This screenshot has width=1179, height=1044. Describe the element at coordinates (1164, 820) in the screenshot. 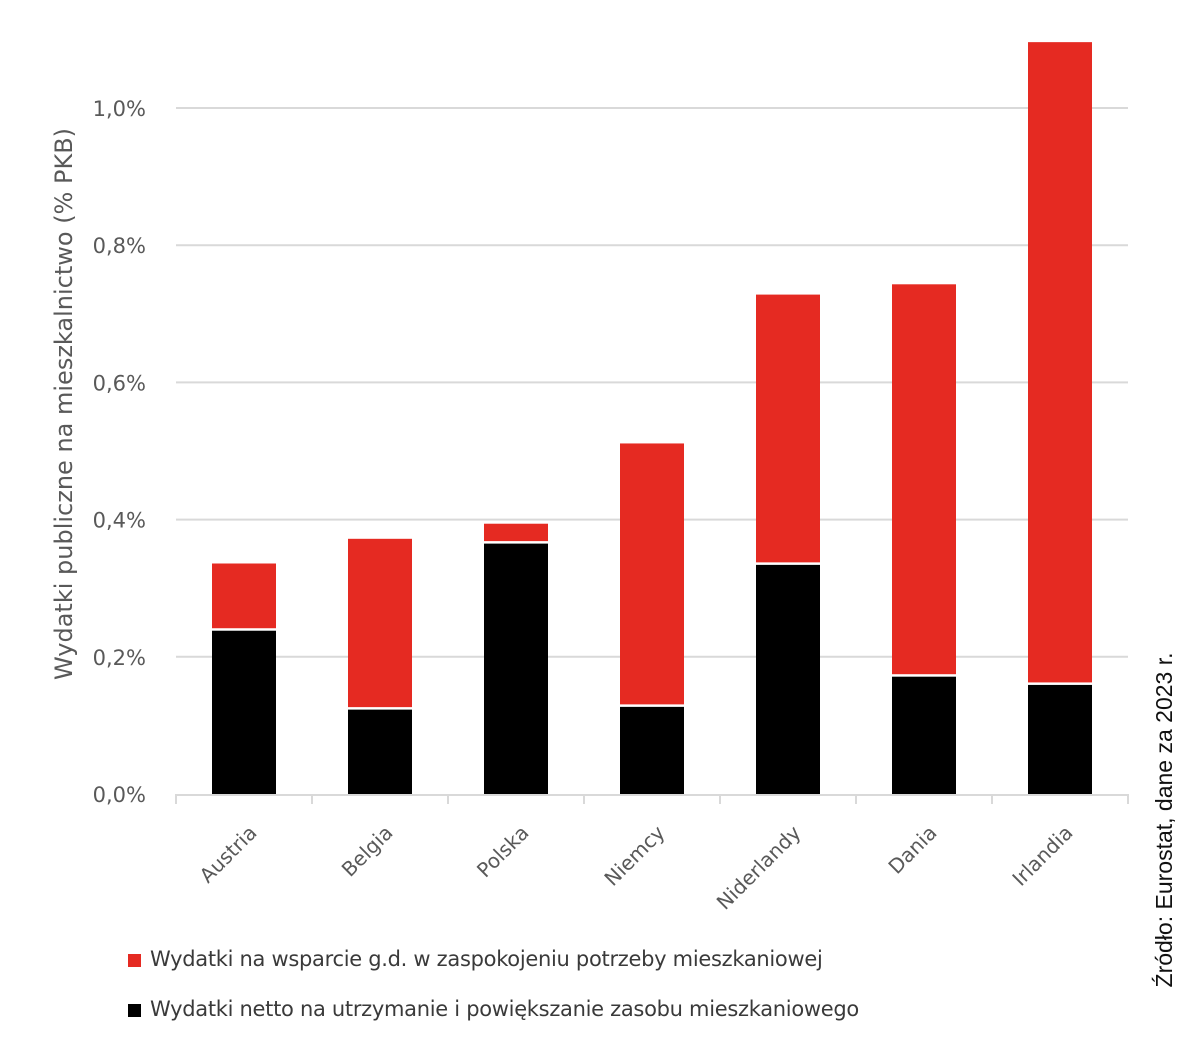

I see `source-note: Źródło: Eurostat, dane za 2023 r.` at that location.